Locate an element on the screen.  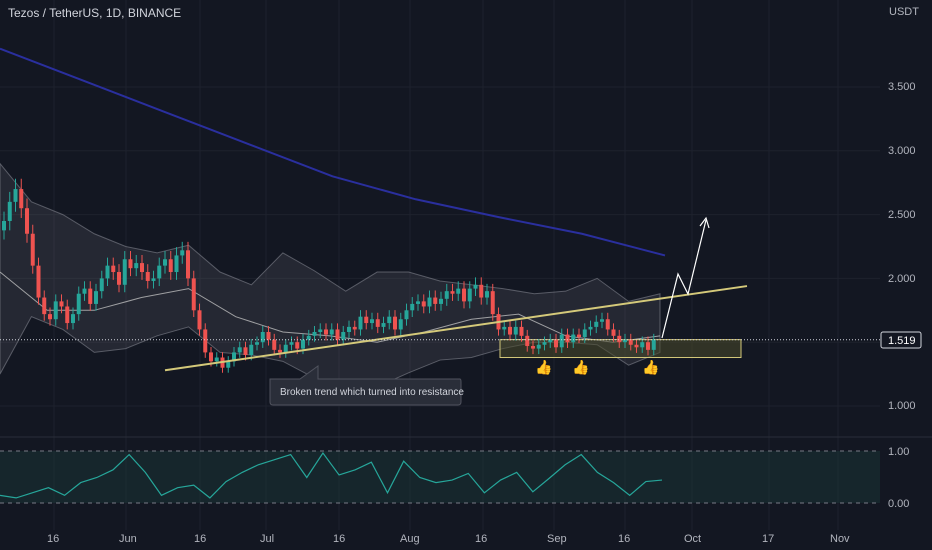
price-axis: USDT 3.500 3.000 2.500 2.000 1.000 1.519 is located at coordinates (901, 209).